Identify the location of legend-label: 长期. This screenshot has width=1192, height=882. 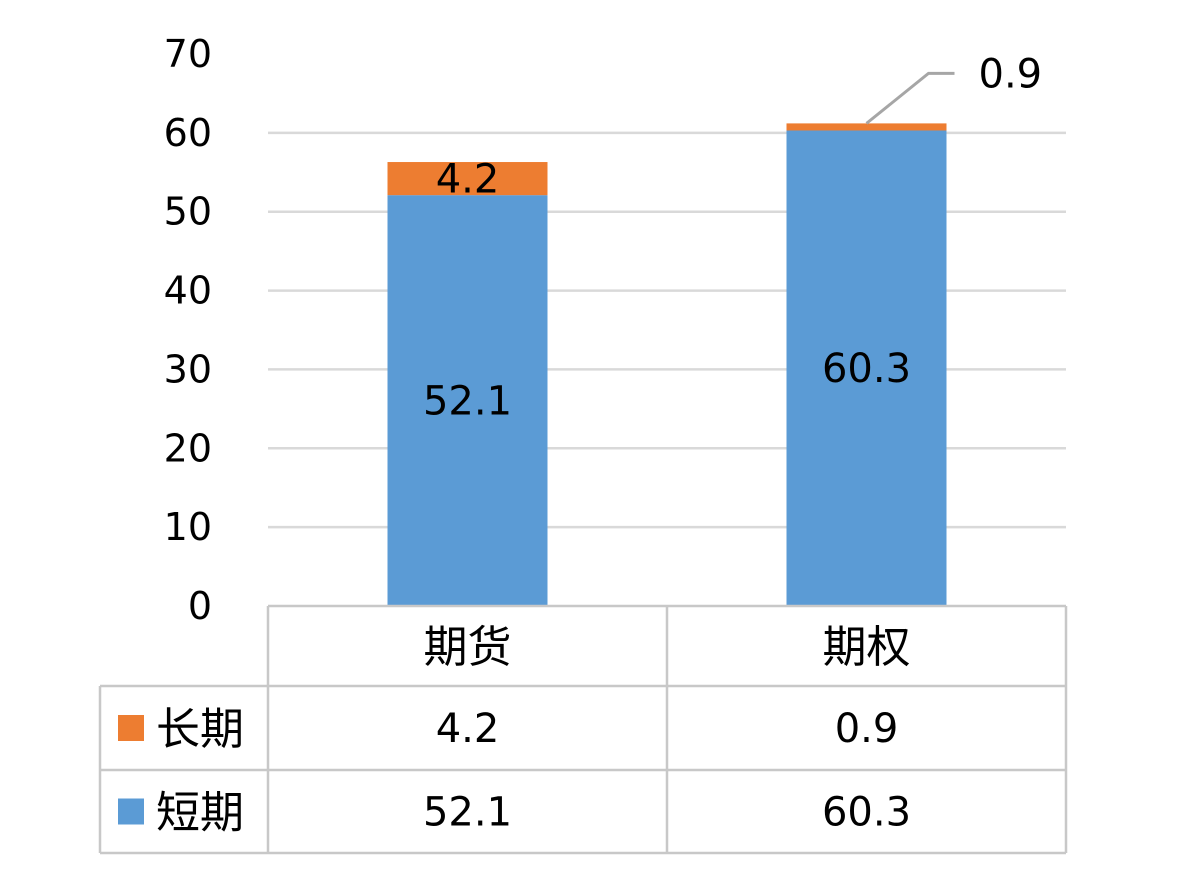
(200, 729).